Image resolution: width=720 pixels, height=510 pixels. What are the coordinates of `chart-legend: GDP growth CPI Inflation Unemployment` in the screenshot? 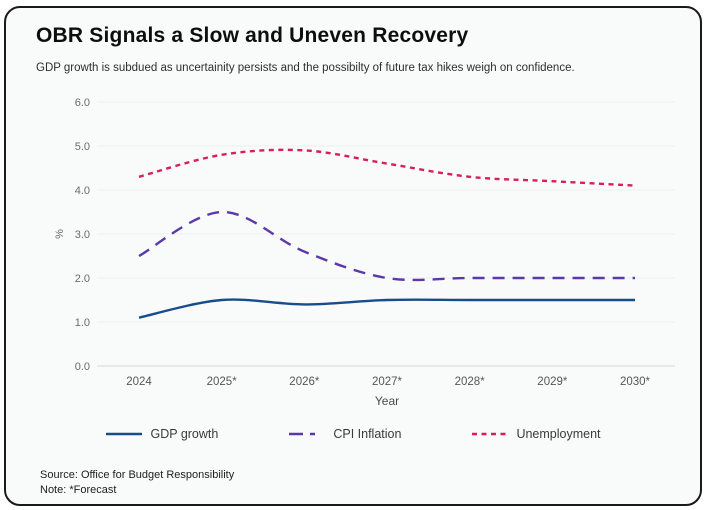 It's located at (353, 434).